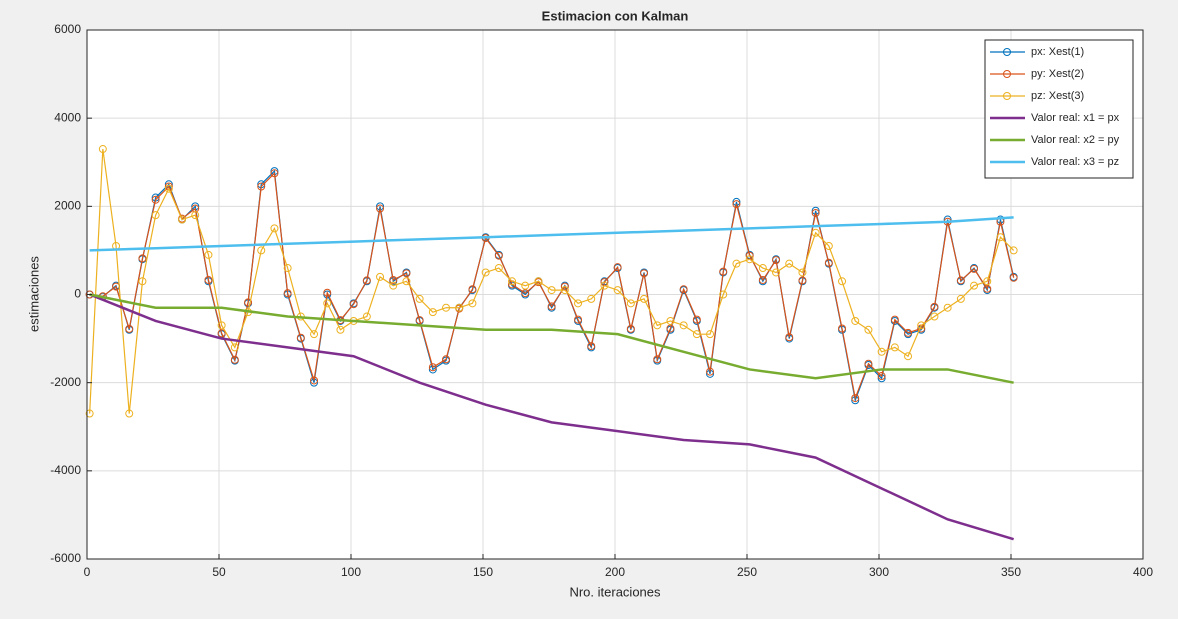 The image size is (1178, 619). Describe the element at coordinates (1057, 52) in the screenshot. I see `legend-label: px: Xest(1)` at that location.